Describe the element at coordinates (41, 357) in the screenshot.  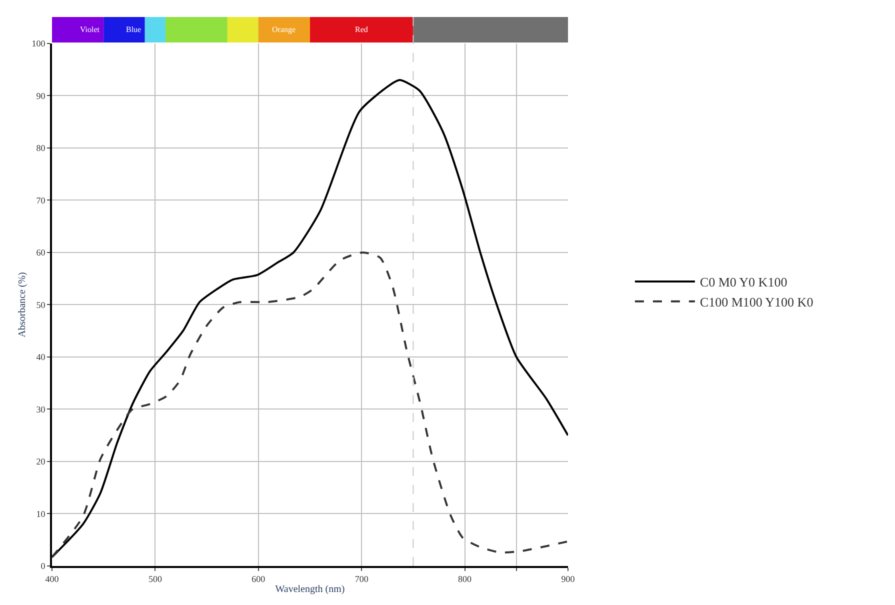
I see `y-tick-label: 40` at that location.